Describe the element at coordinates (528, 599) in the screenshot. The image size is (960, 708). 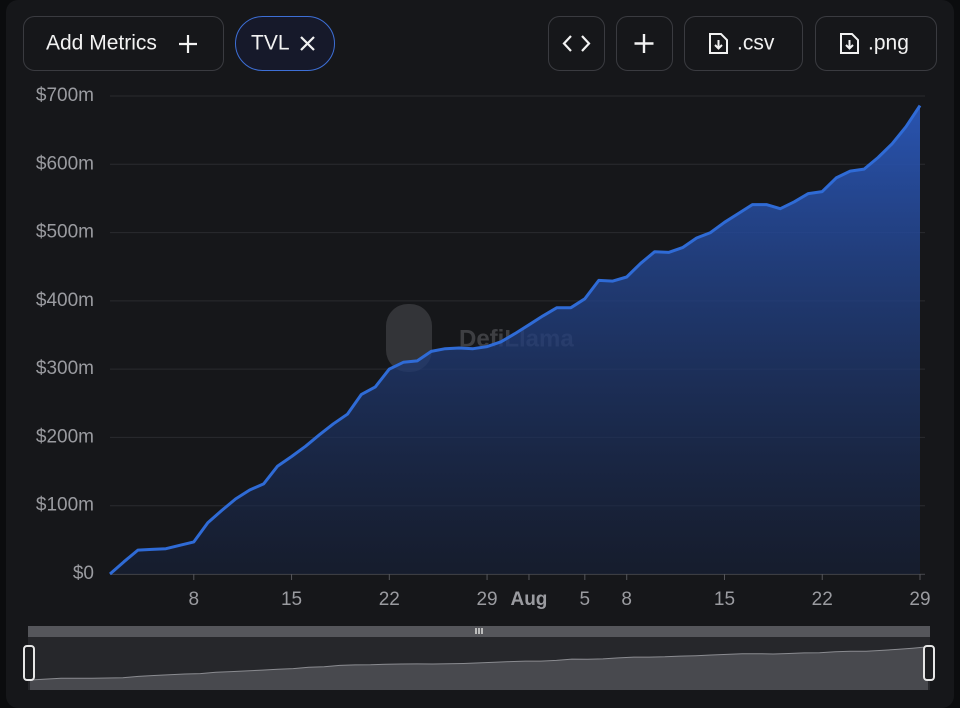
I see `x-tick-label: Aug` at that location.